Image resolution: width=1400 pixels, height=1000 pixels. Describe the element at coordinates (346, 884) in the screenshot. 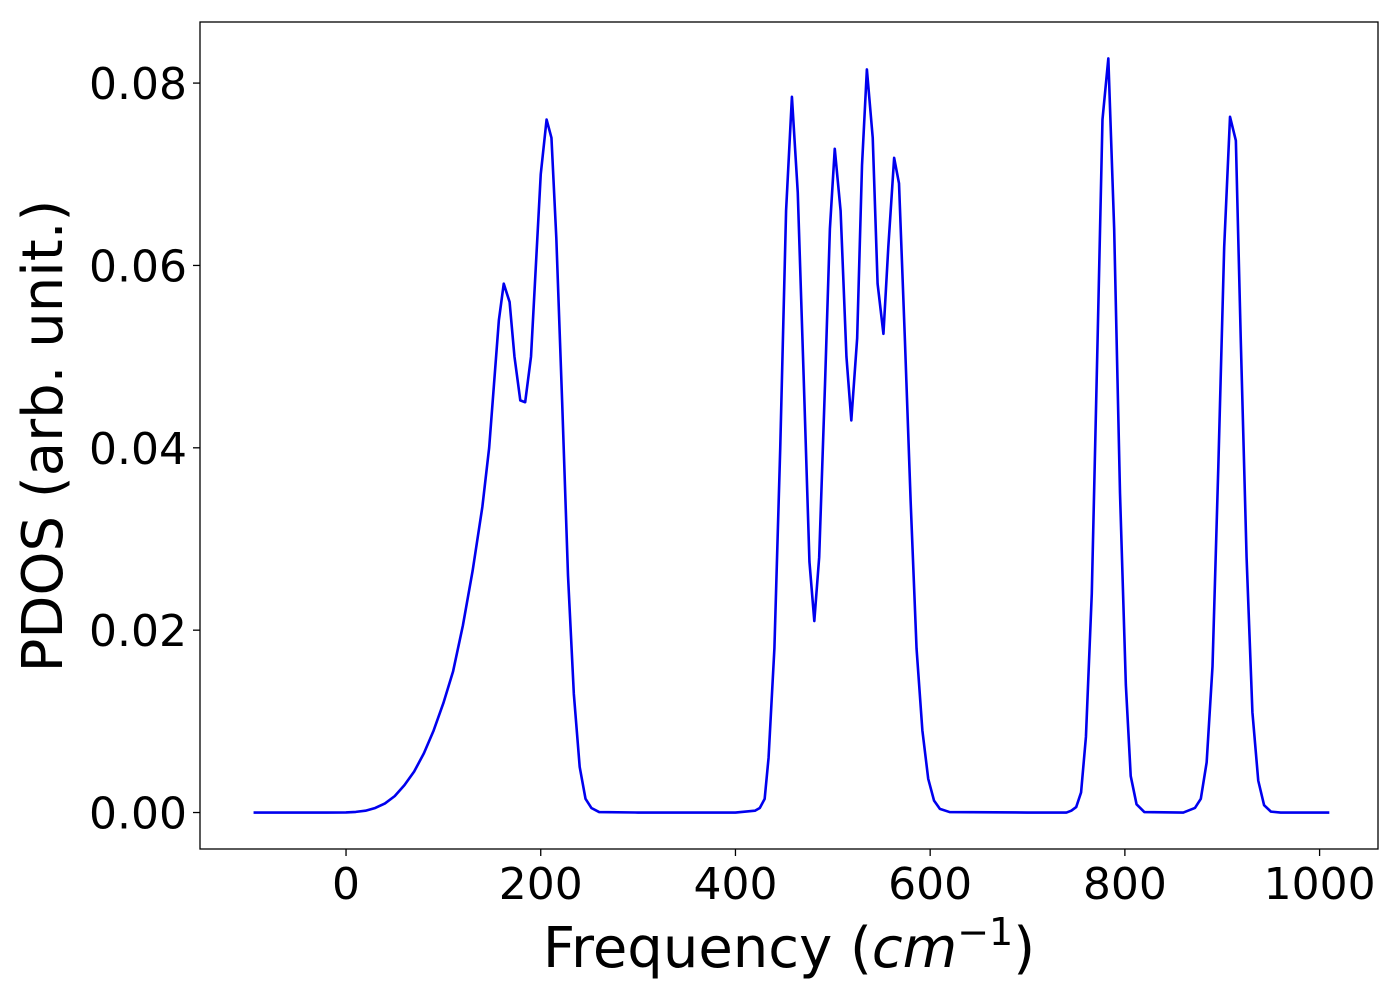

I see `x-tick-label: 0` at that location.